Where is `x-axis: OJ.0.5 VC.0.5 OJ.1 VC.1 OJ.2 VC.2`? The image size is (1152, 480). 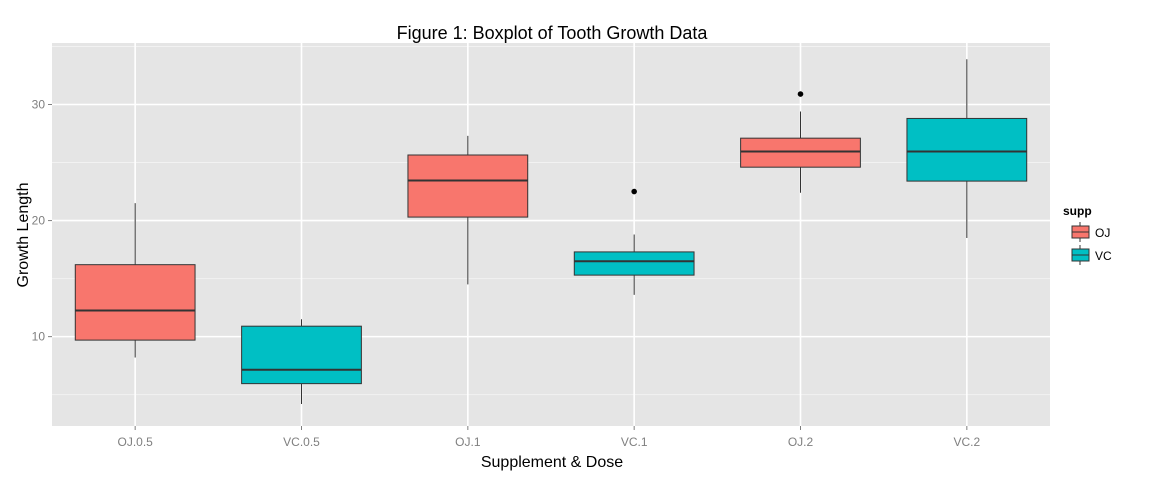 x-axis: OJ.0.5 VC.0.5 OJ.1 VC.1 OJ.2 VC.2 is located at coordinates (548, 437).